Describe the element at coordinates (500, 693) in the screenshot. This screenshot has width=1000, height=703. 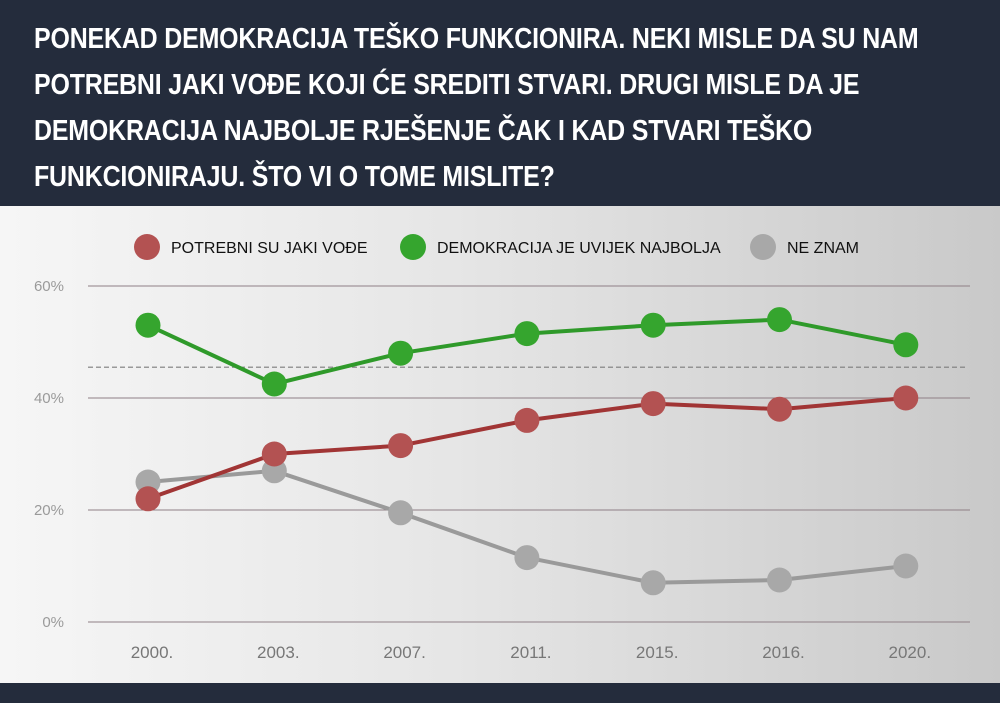
I see `footer-bar` at that location.